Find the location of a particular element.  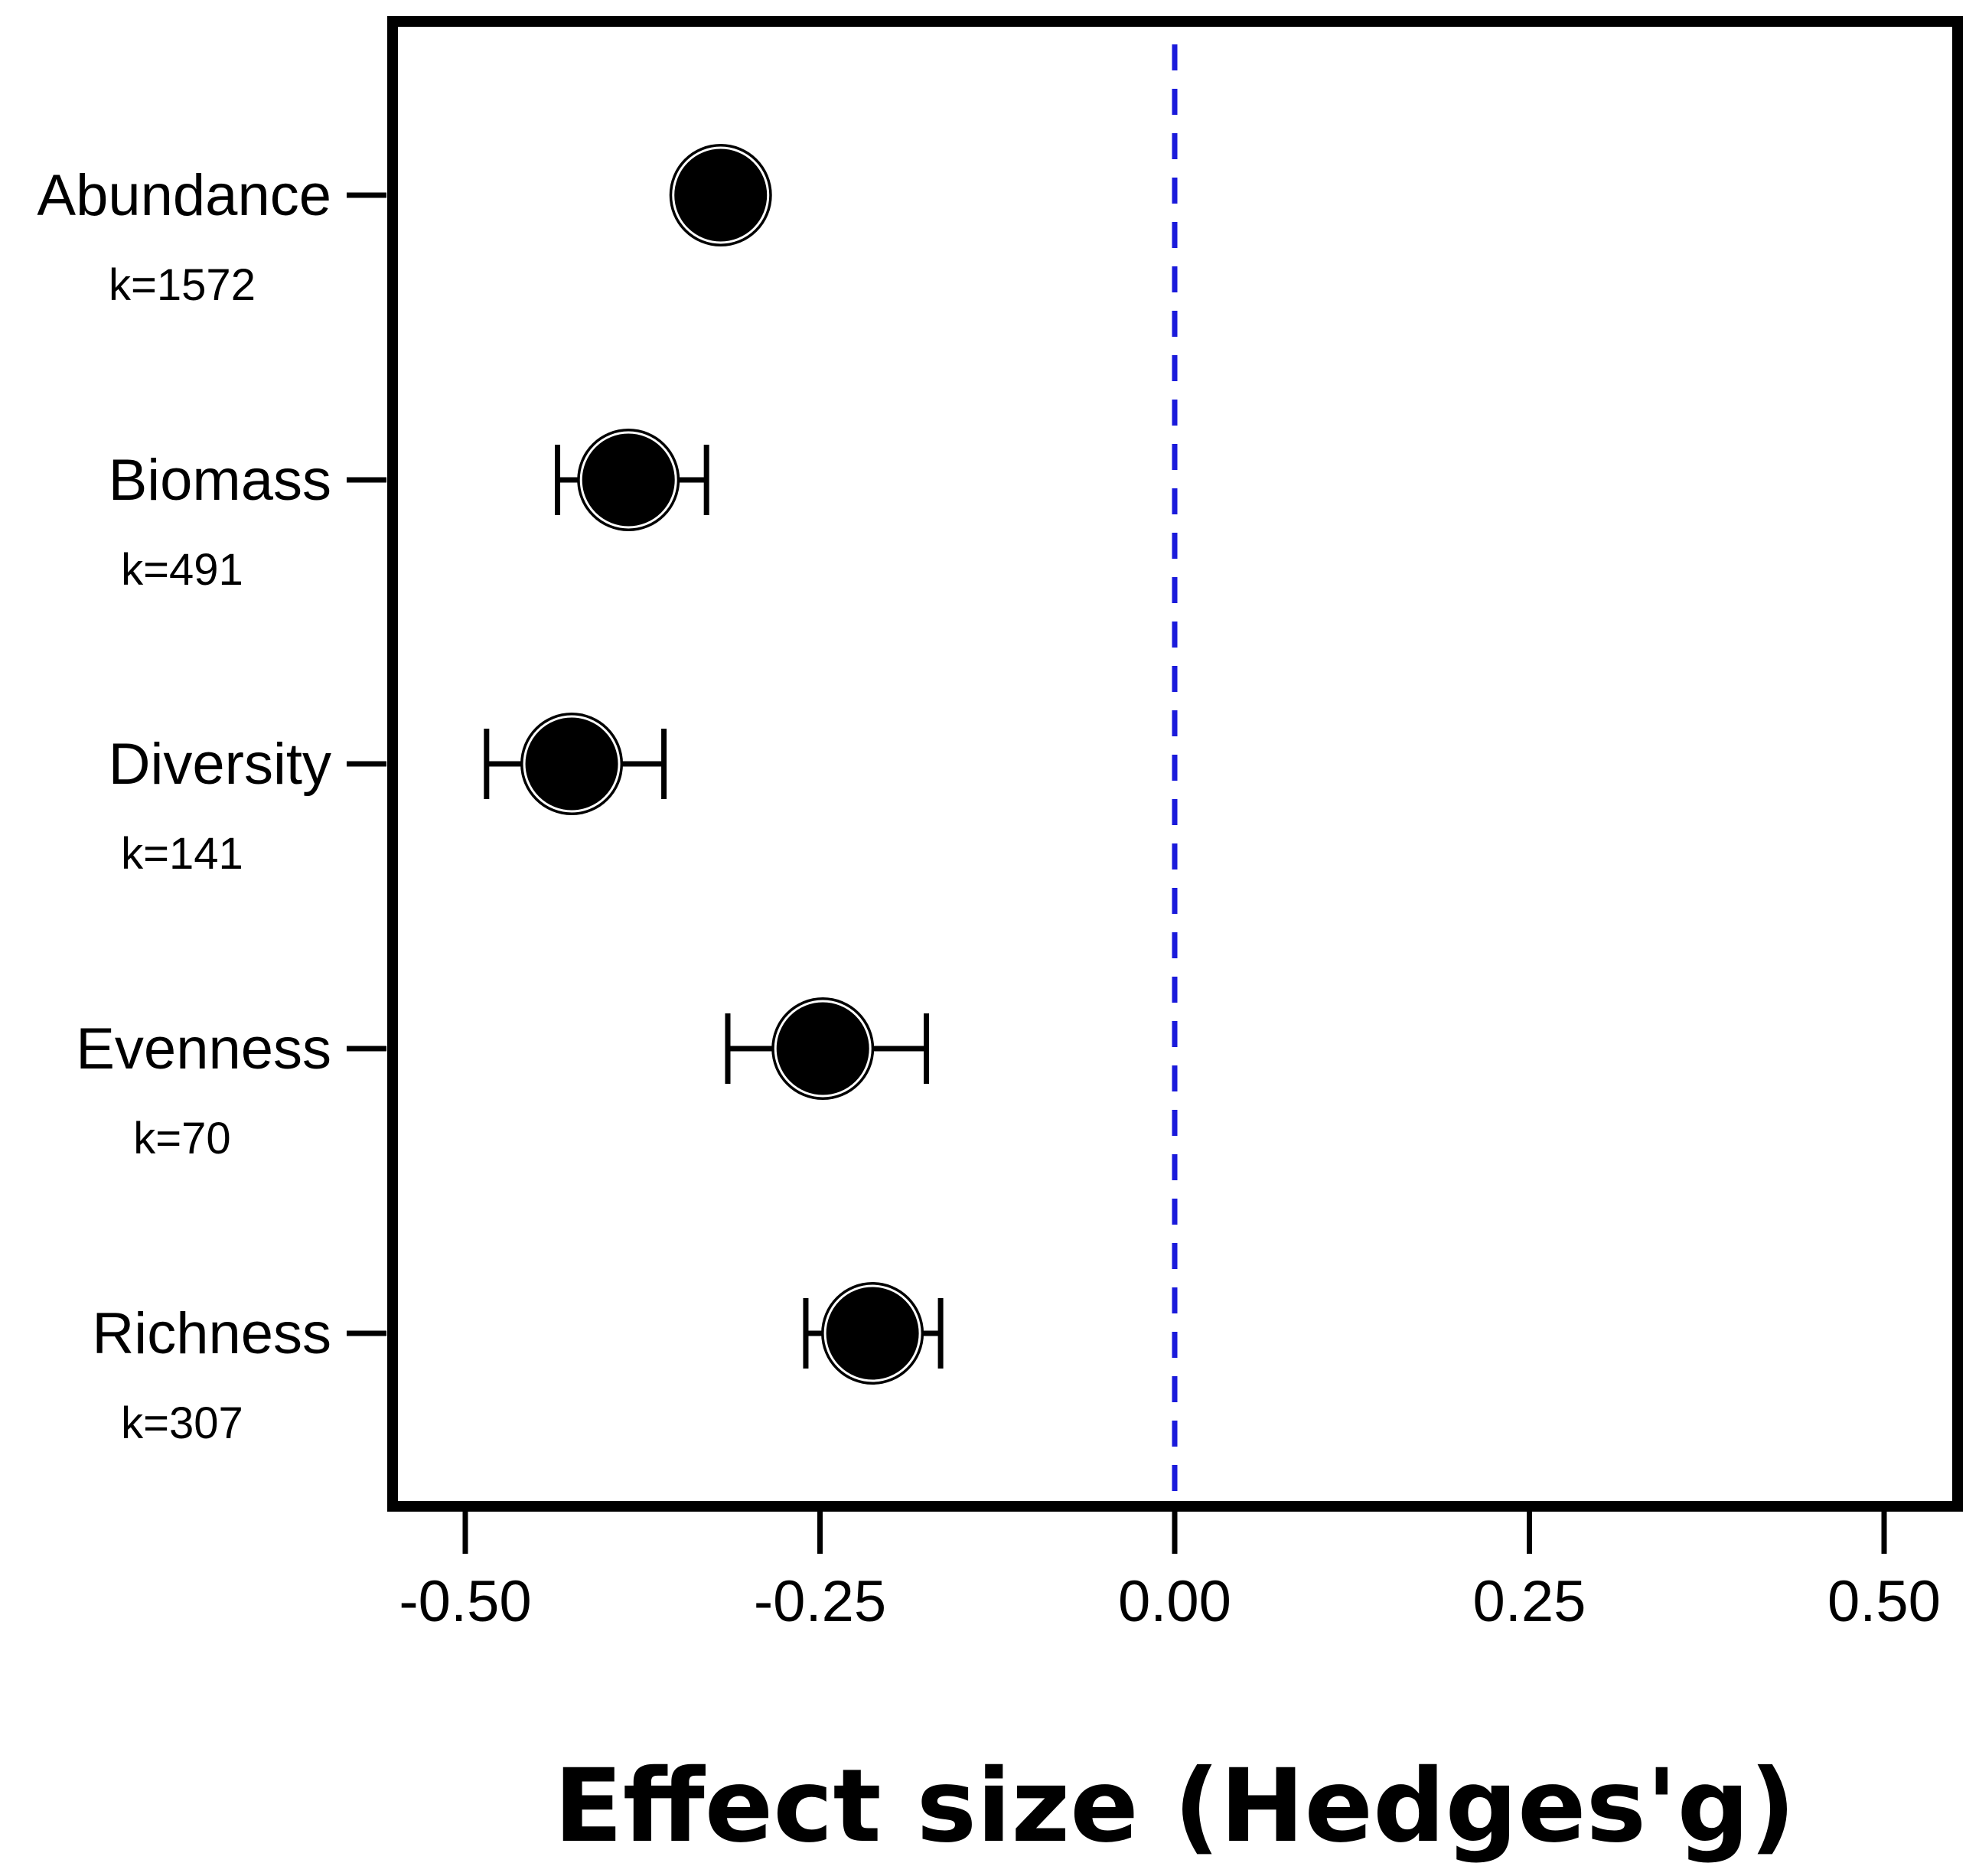

point-ring-richness is located at coordinates (872, 1333).